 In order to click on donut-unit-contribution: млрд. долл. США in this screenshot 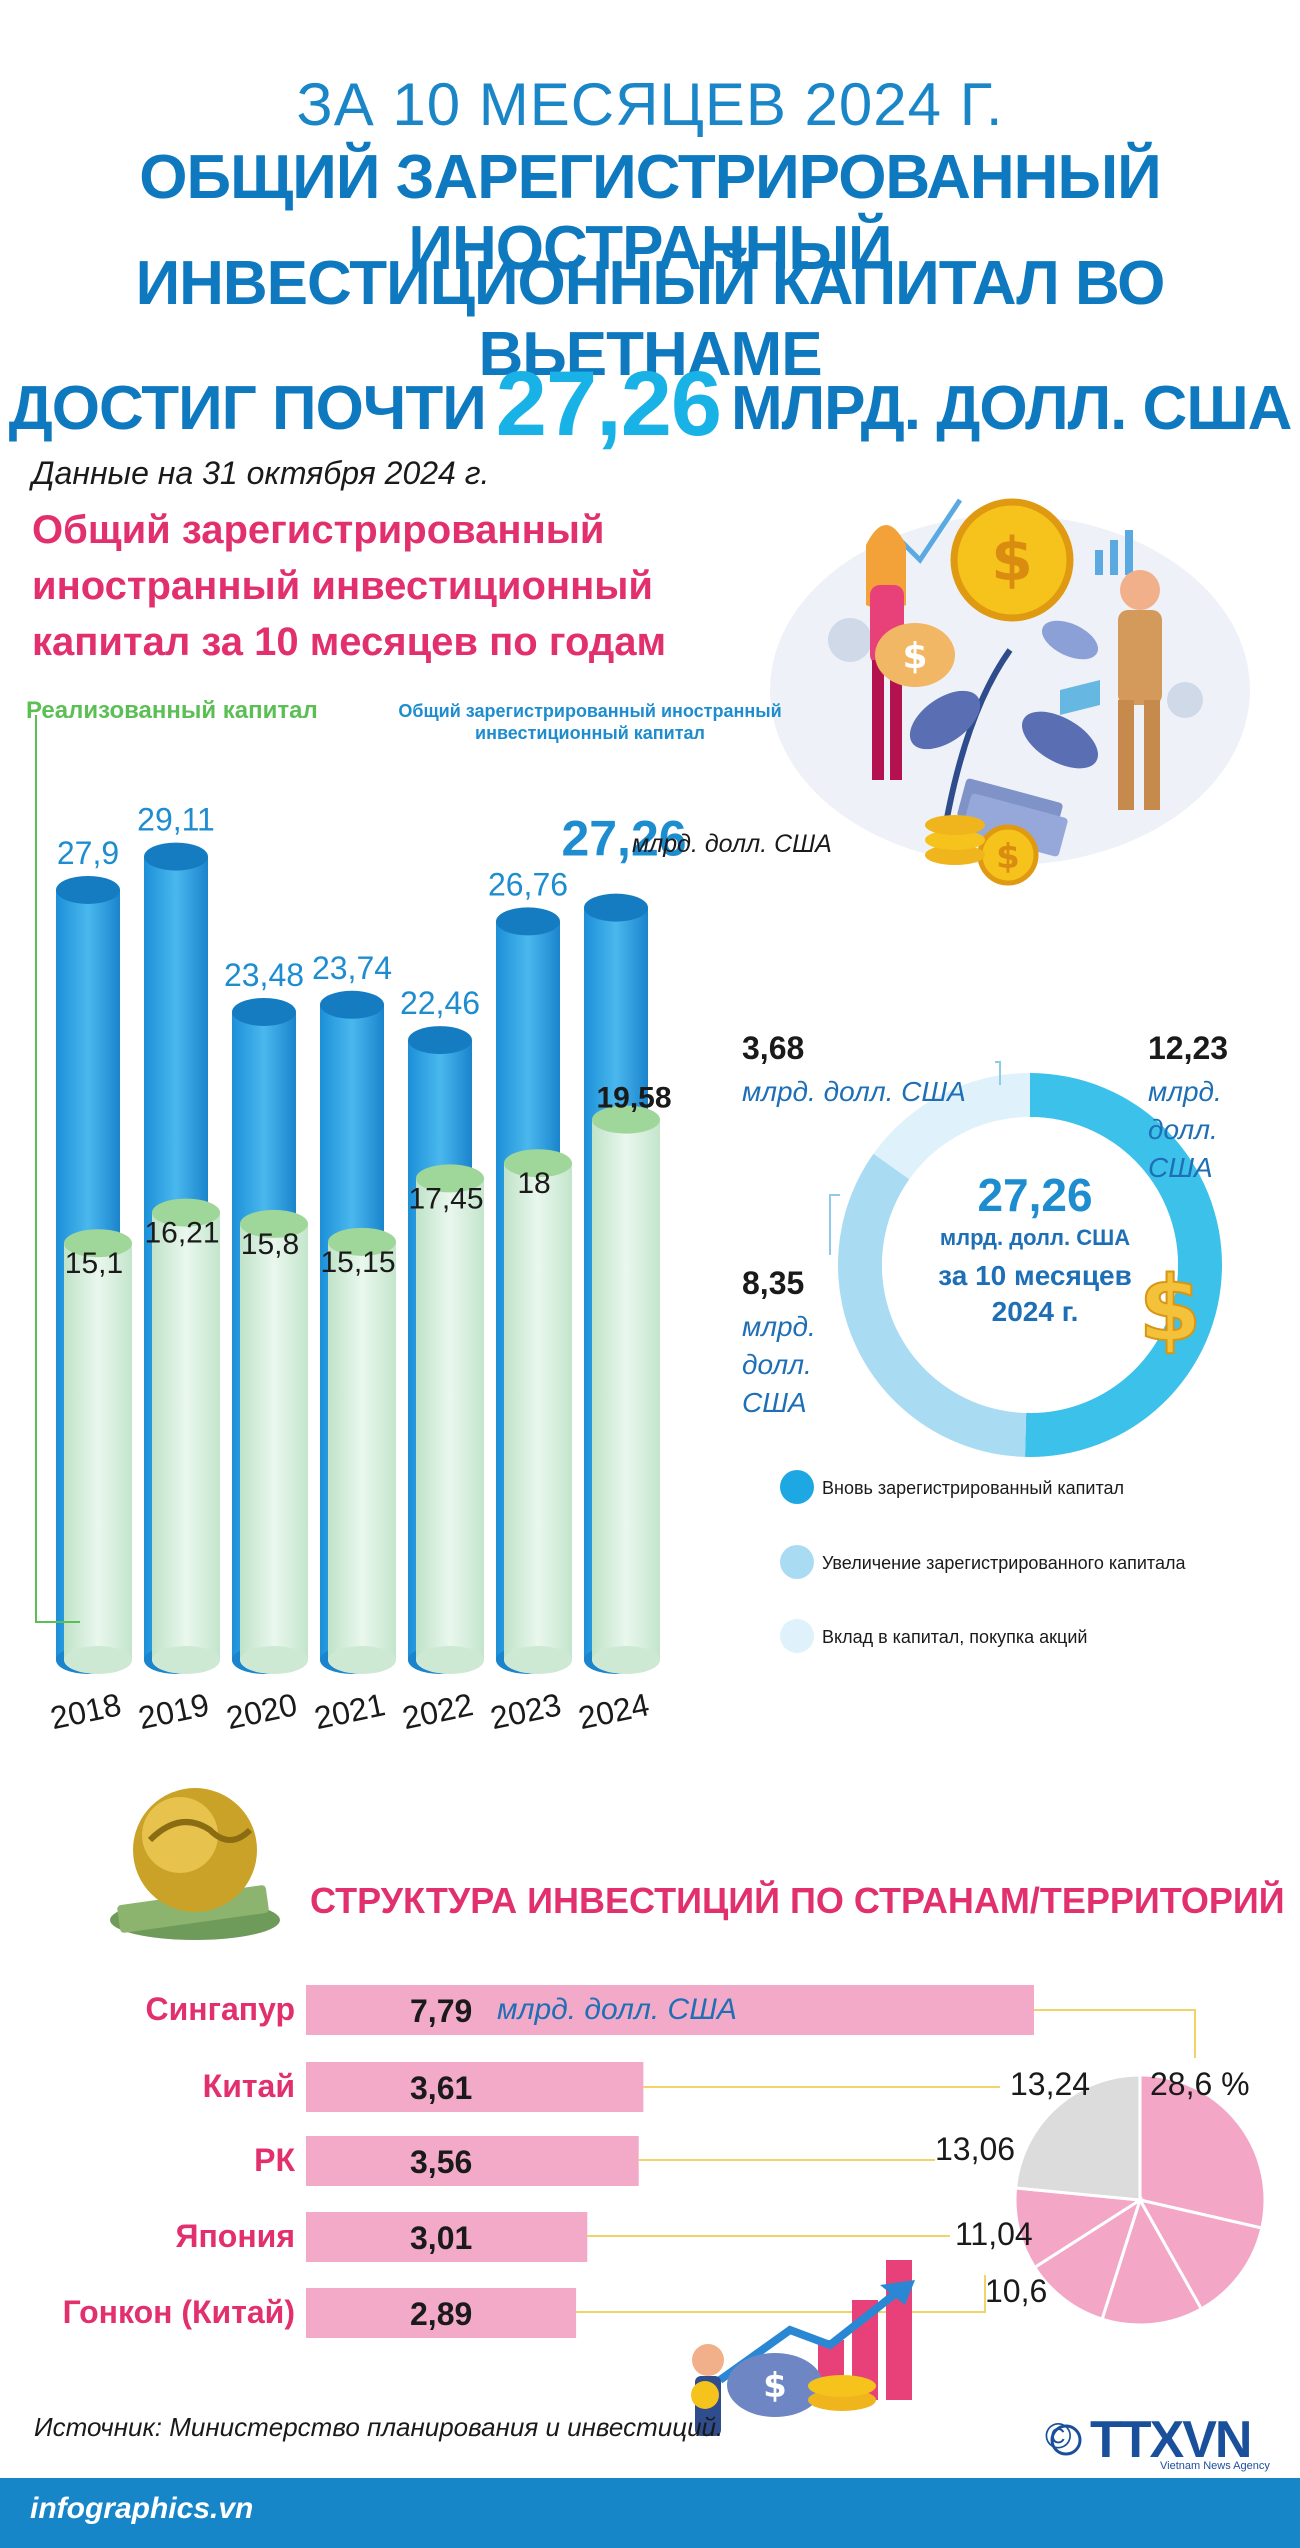, I will do `click(854, 1092)`.